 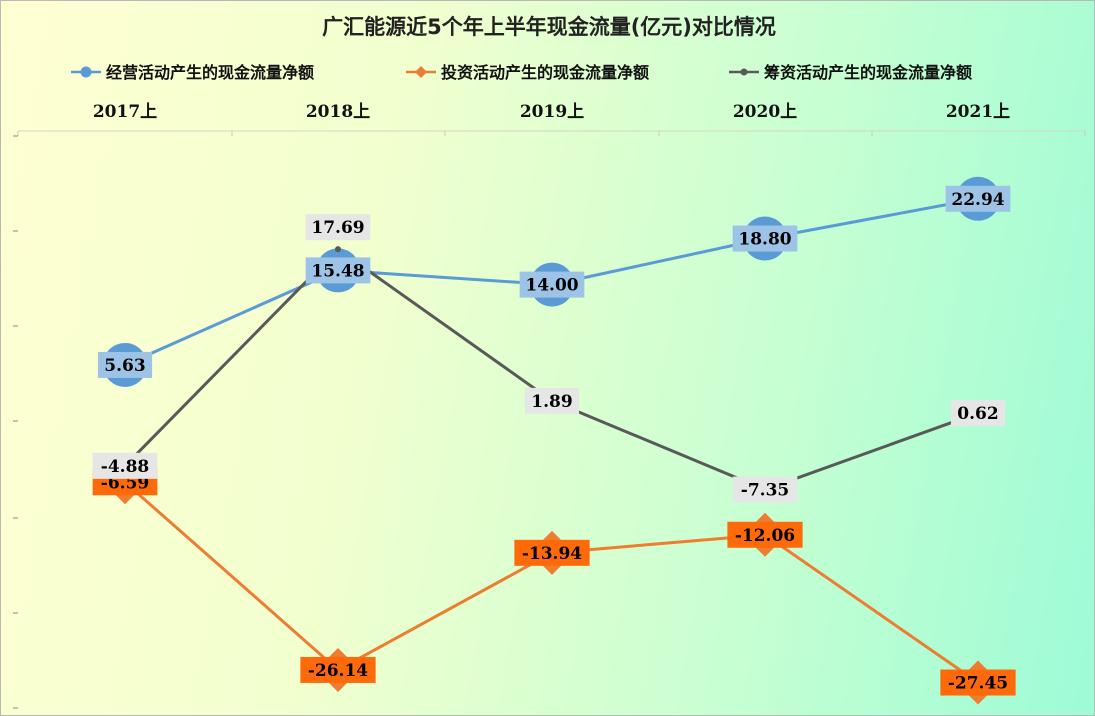 I want to click on data-label-text: 17.69, so click(x=337, y=228).